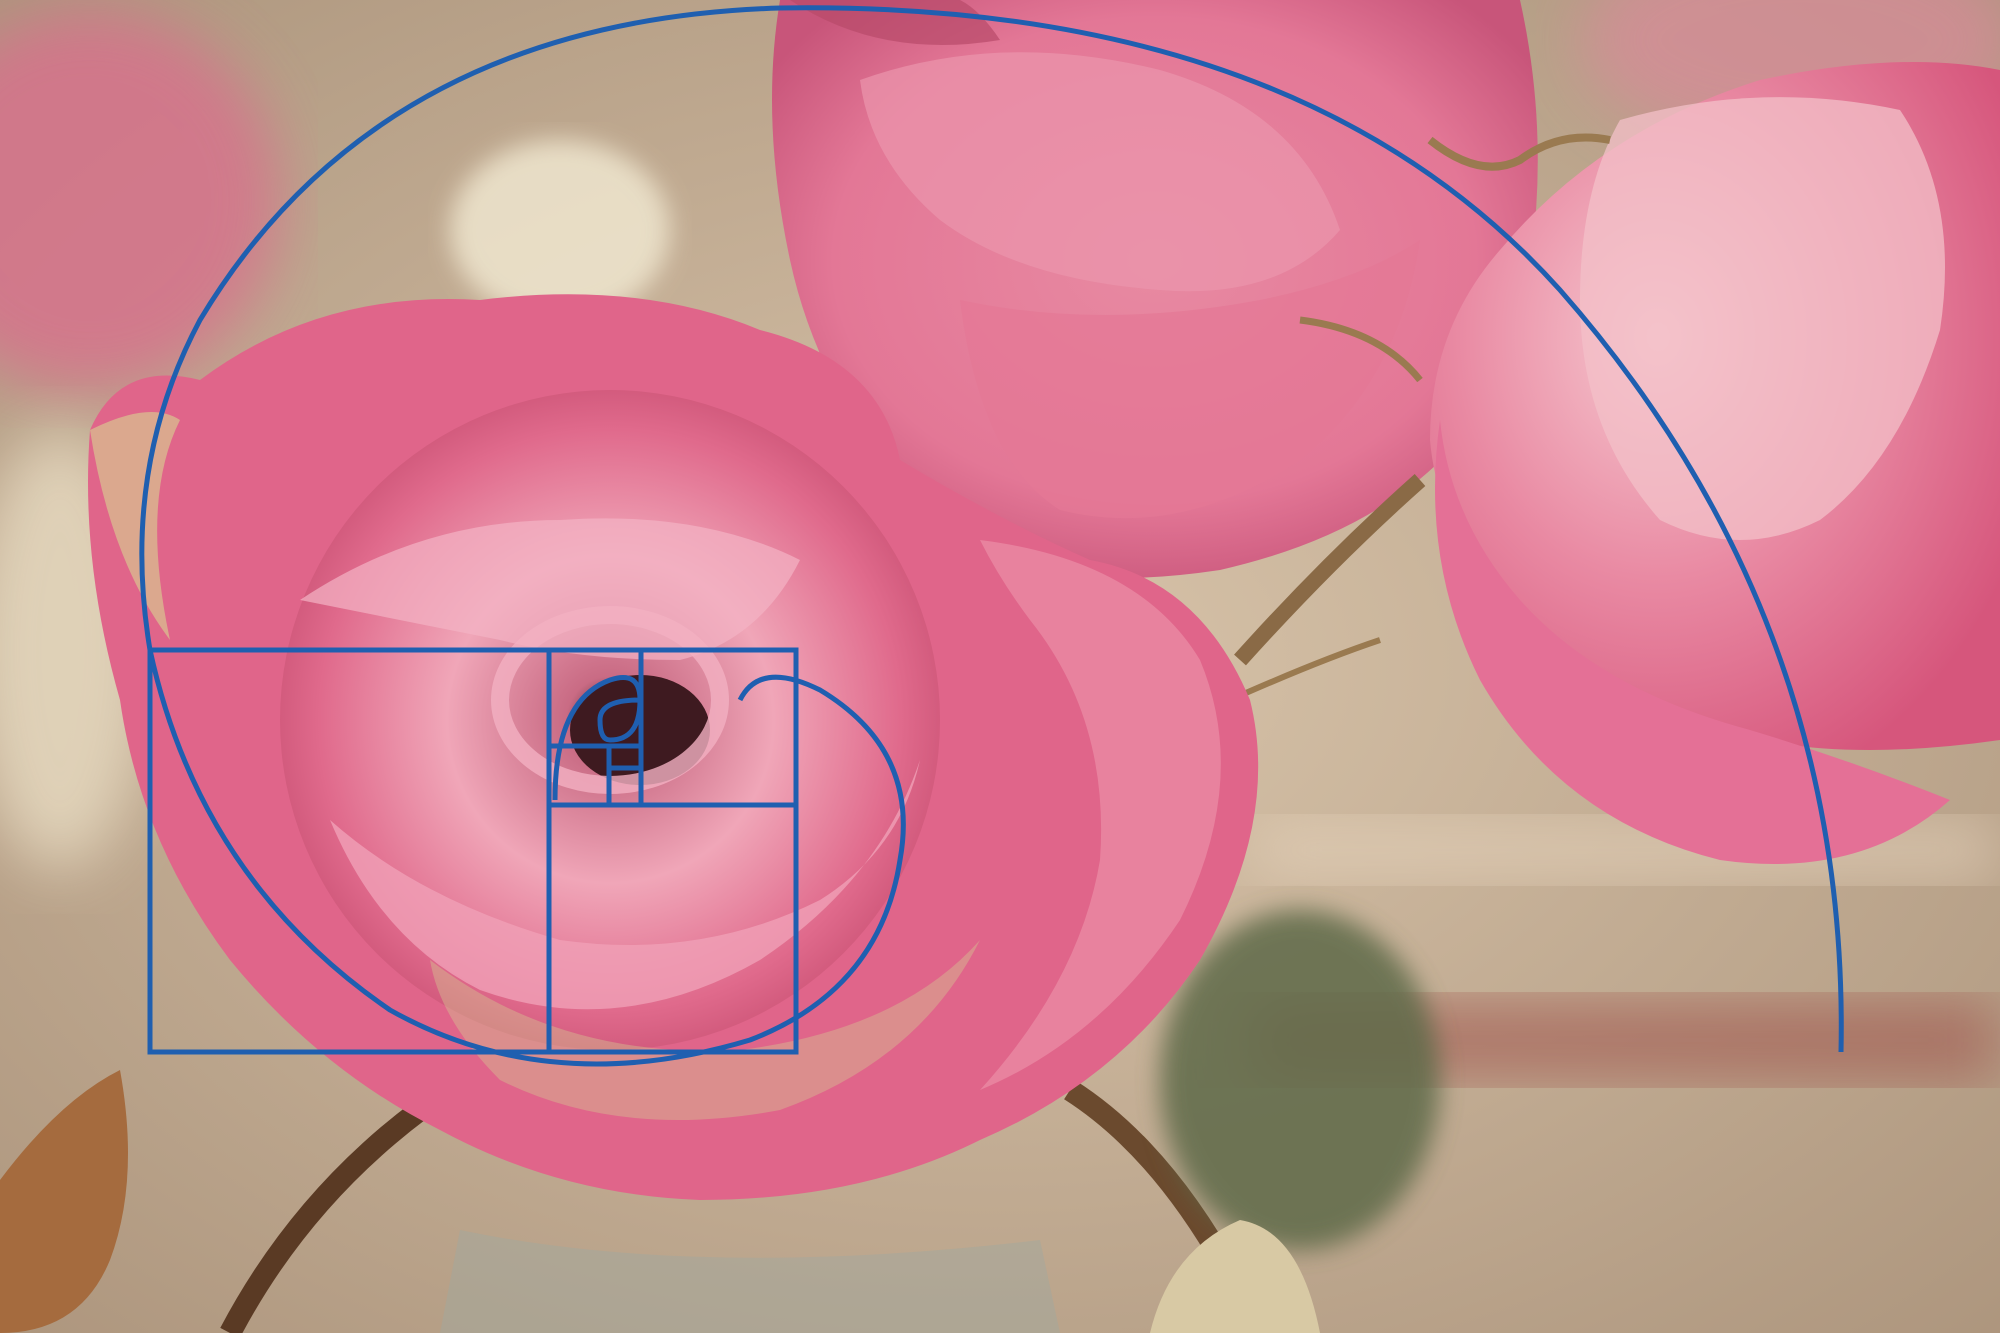 The height and width of the screenshot is (1333, 2000). What do you see at coordinates (1300, 1080) in the screenshot?
I see `leaf-green` at bounding box center [1300, 1080].